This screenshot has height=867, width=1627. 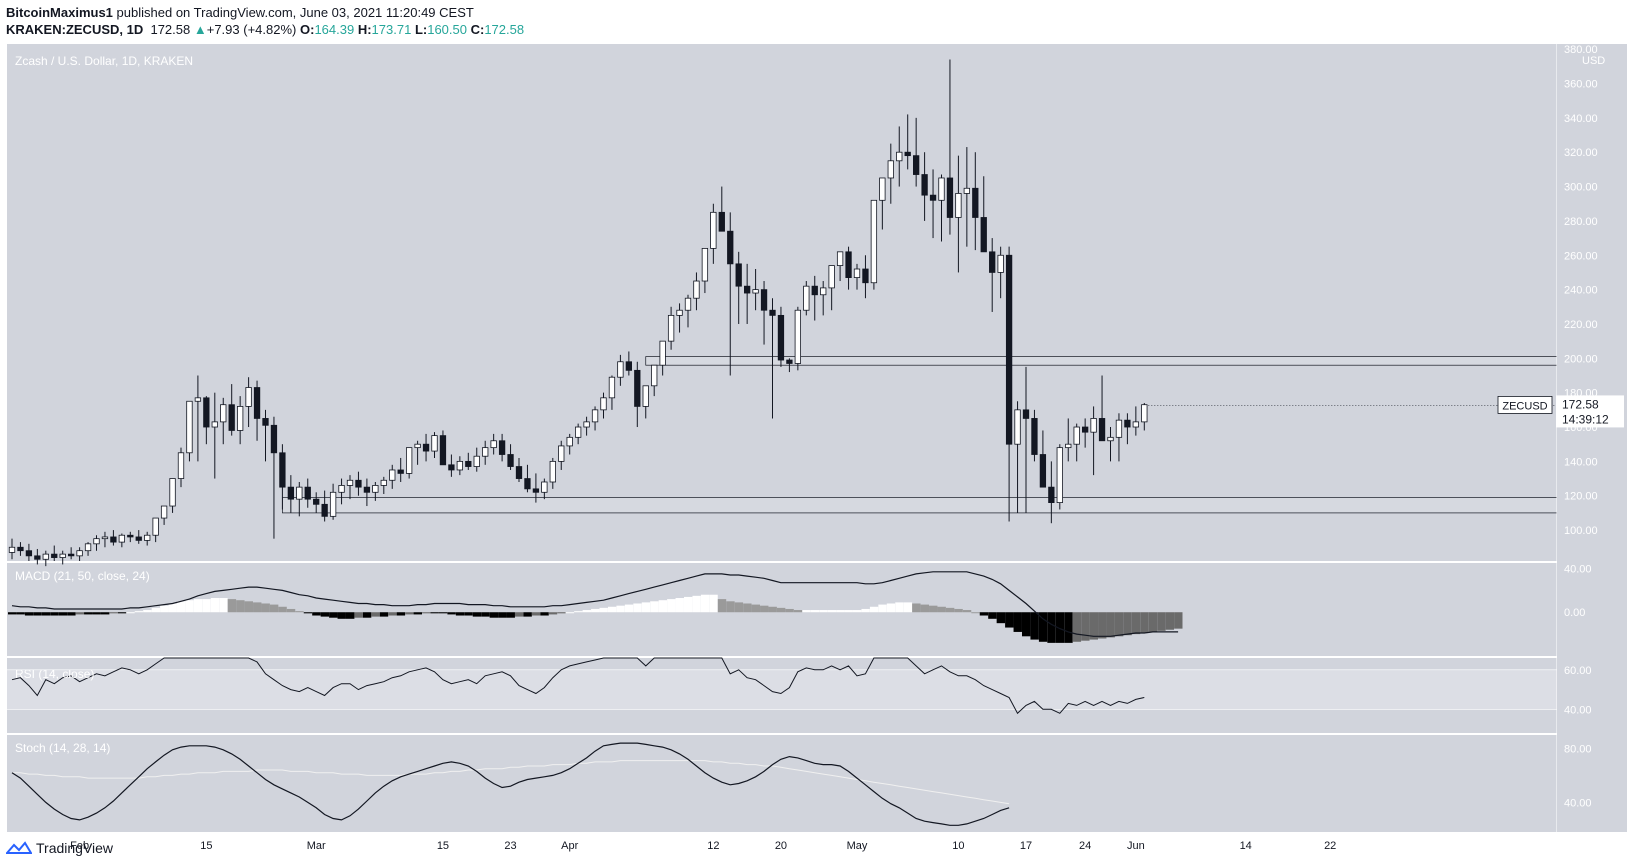 What do you see at coordinates (59, 12) in the screenshot?
I see `author-name: BitcoinMaximus1` at bounding box center [59, 12].